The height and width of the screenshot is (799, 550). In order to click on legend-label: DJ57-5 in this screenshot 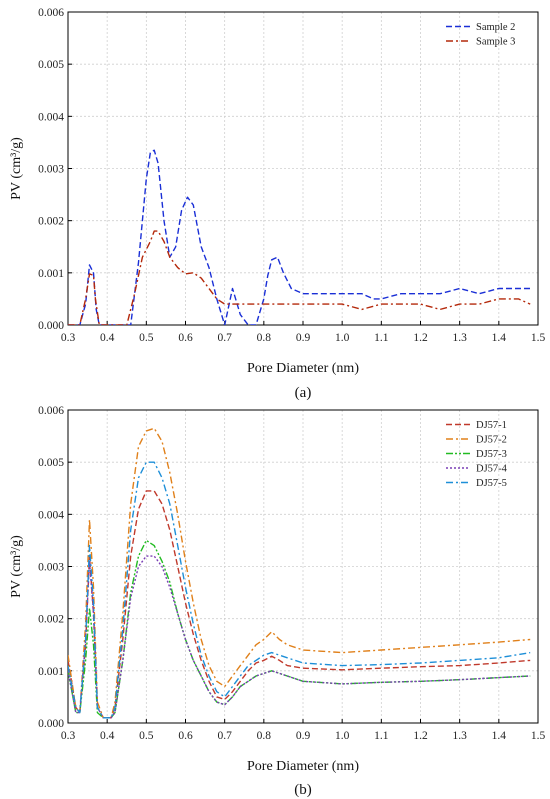, I will do `click(491, 483)`.